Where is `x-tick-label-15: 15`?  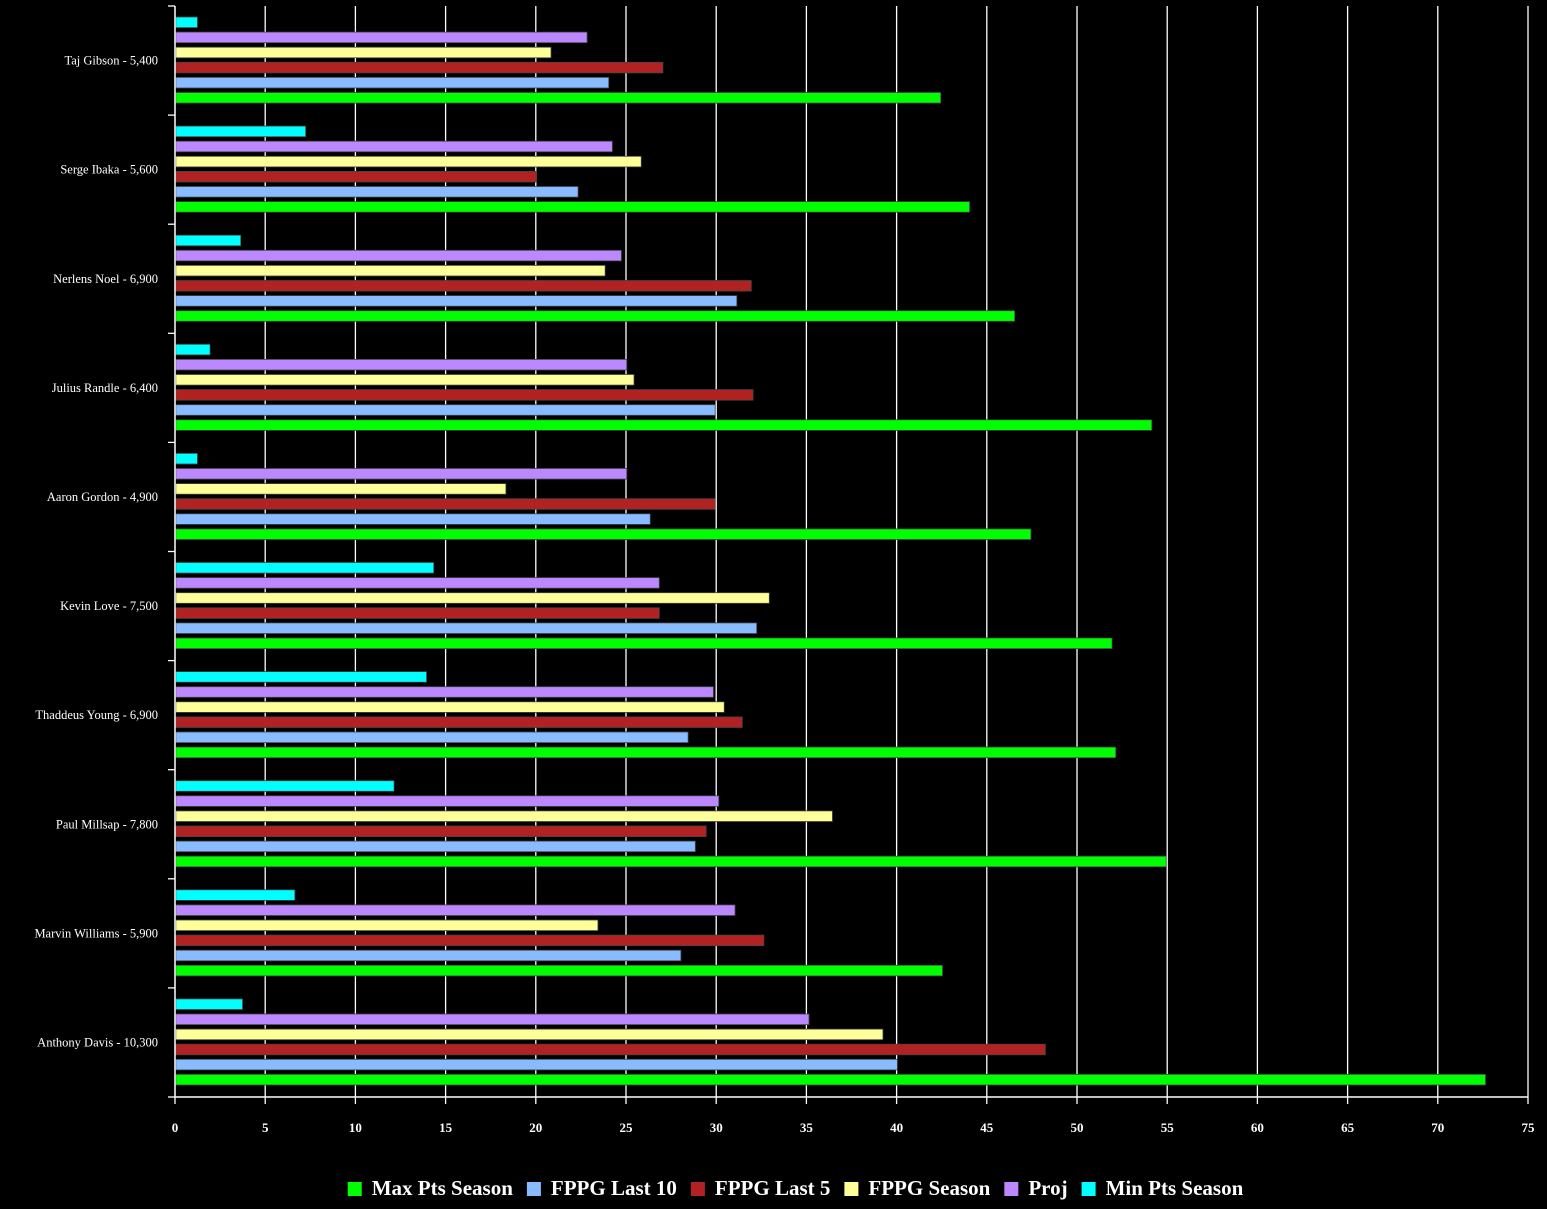
x-tick-label-15: 15 is located at coordinates (446, 1127).